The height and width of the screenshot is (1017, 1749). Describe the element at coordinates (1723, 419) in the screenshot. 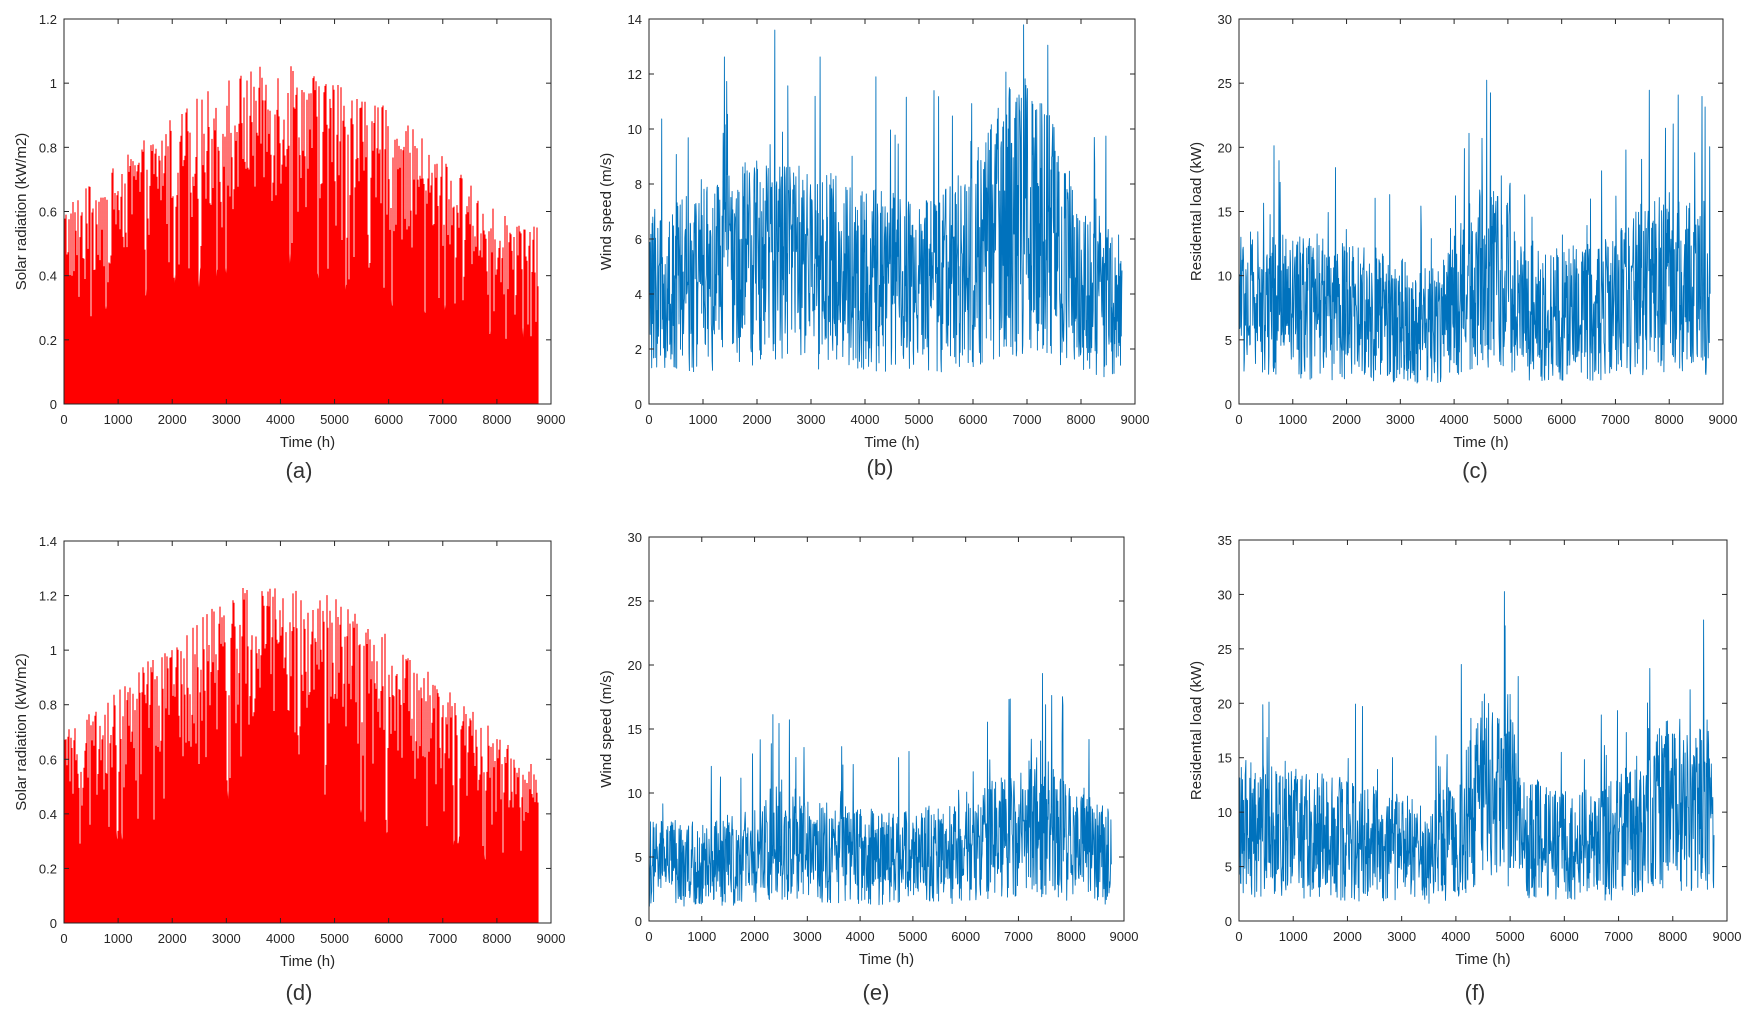

I see `x-tick-label-c: 9000` at that location.